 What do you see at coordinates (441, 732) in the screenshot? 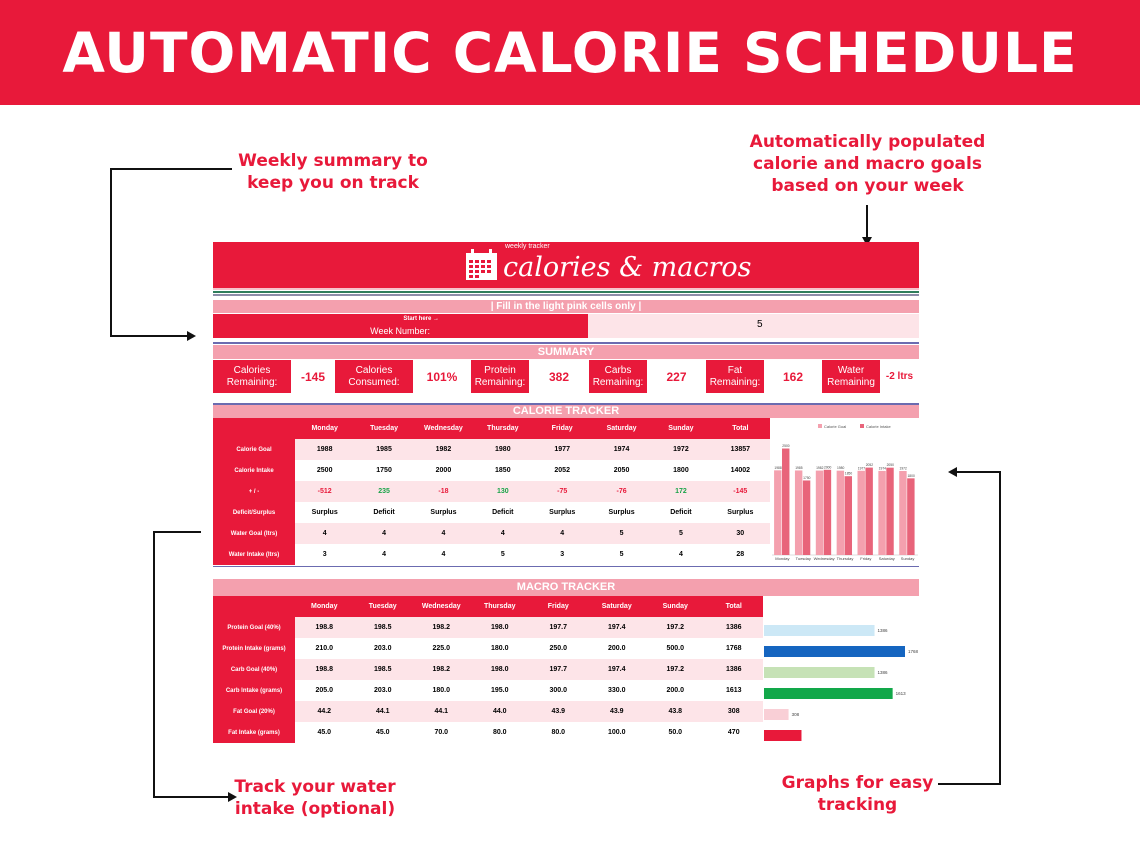
I see `table-cell: 70.0` at bounding box center [441, 732].